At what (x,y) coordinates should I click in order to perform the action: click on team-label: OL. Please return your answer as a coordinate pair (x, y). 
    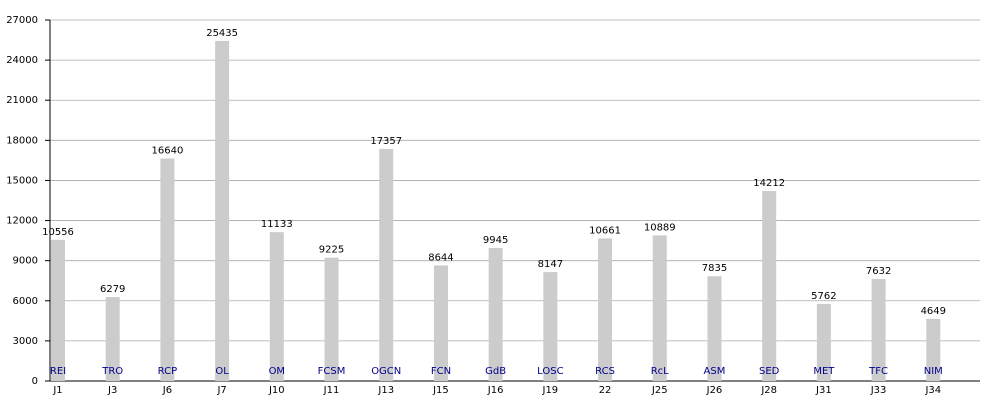
    Looking at the image, I should click on (222, 371).